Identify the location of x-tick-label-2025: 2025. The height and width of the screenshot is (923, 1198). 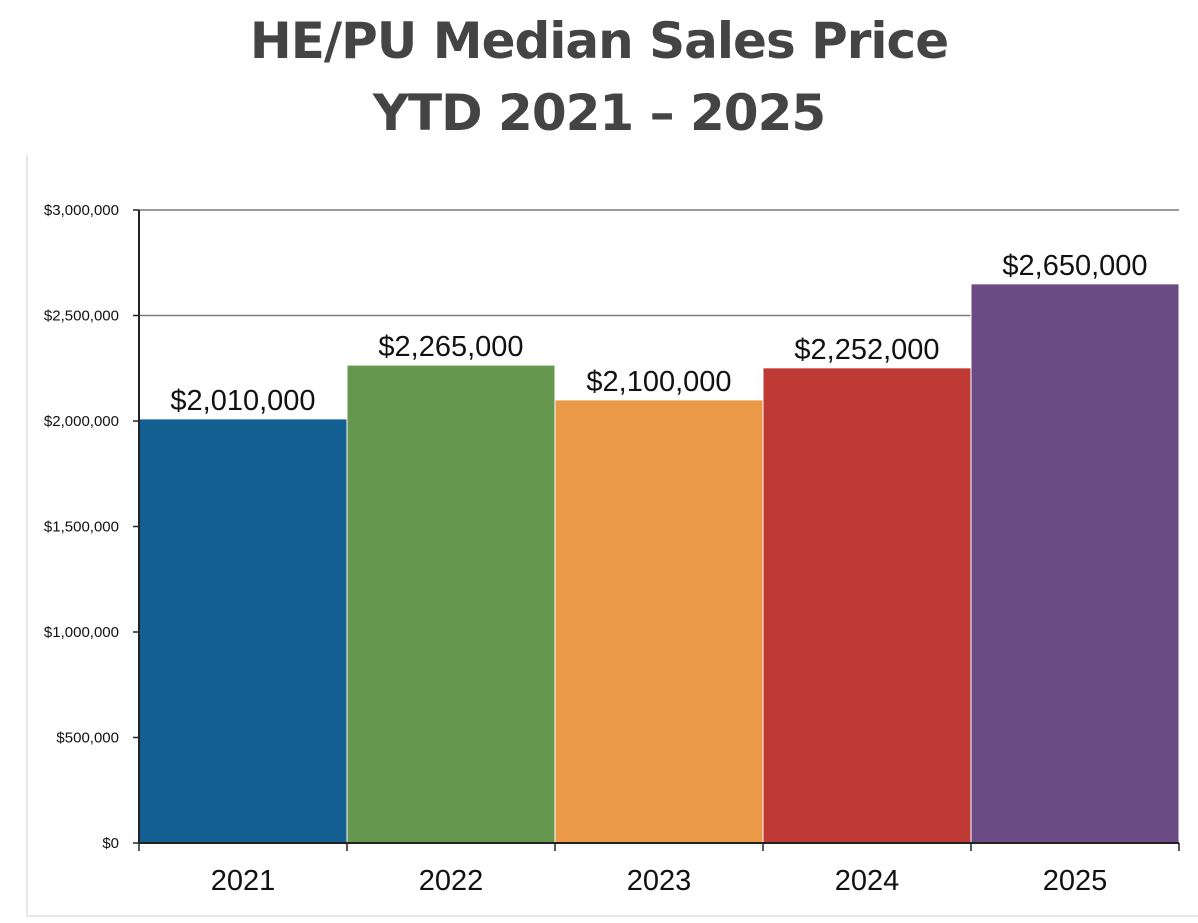
(1075, 881).